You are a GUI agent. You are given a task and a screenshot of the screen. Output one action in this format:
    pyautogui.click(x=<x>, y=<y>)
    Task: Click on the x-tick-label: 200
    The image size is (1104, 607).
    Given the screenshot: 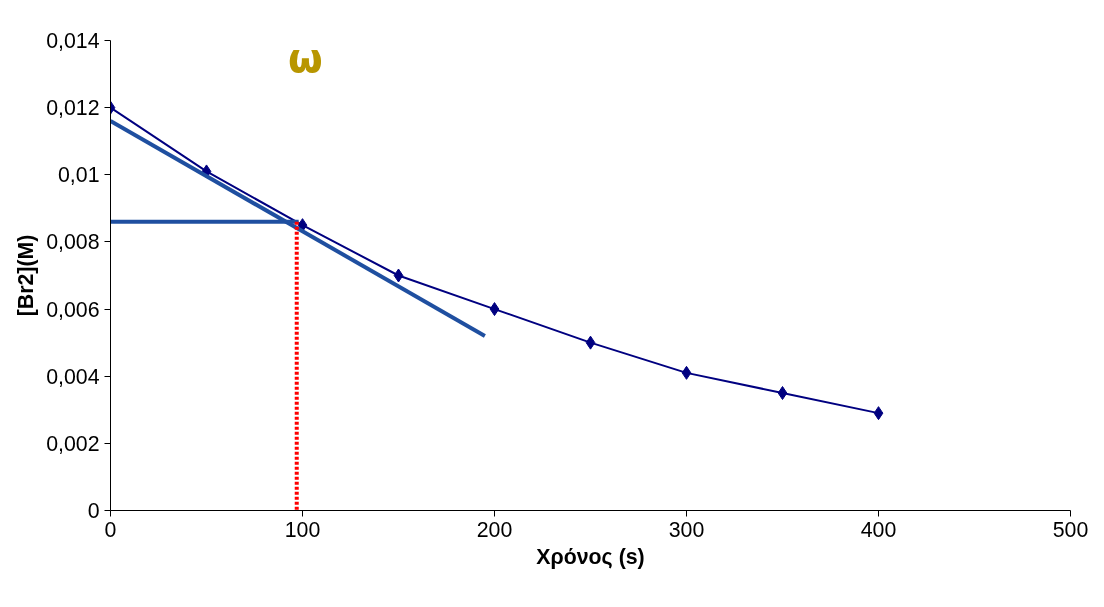 What is the action you would take?
    pyautogui.click(x=494, y=529)
    